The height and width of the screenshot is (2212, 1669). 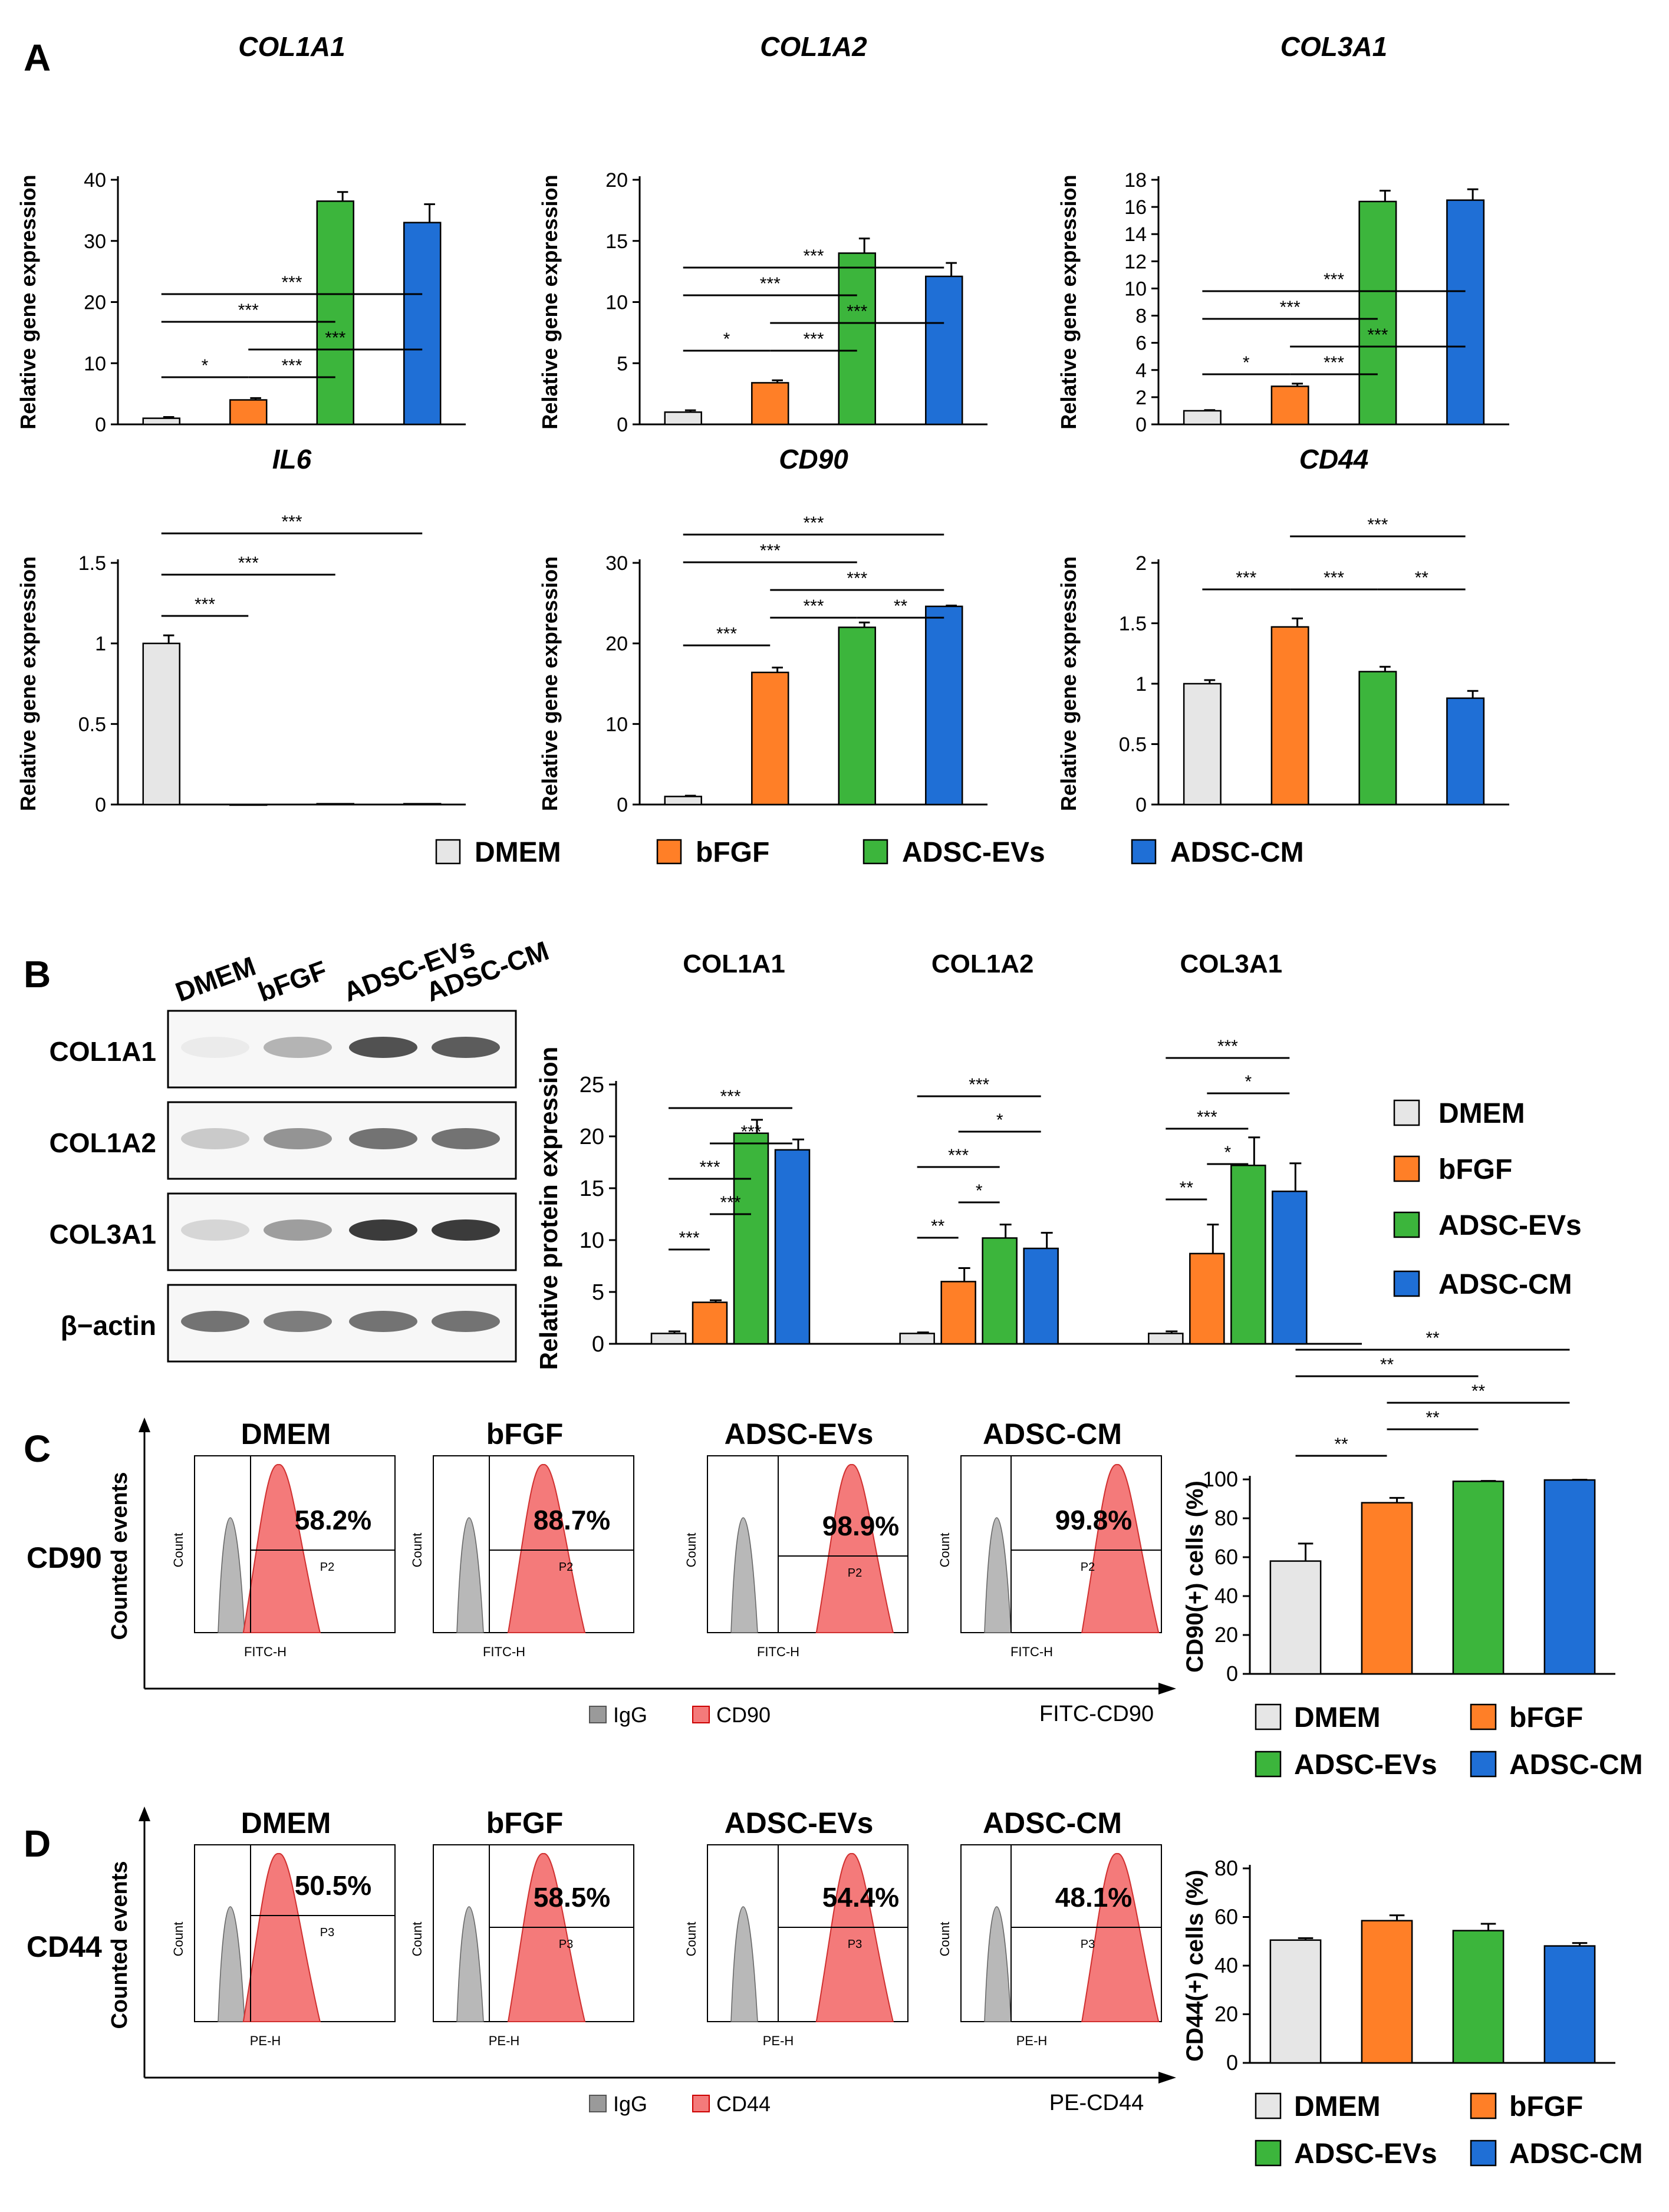 What do you see at coordinates (1093, 1520) in the screenshot?
I see `percent-label-adsc-cm: 99.8%` at bounding box center [1093, 1520].